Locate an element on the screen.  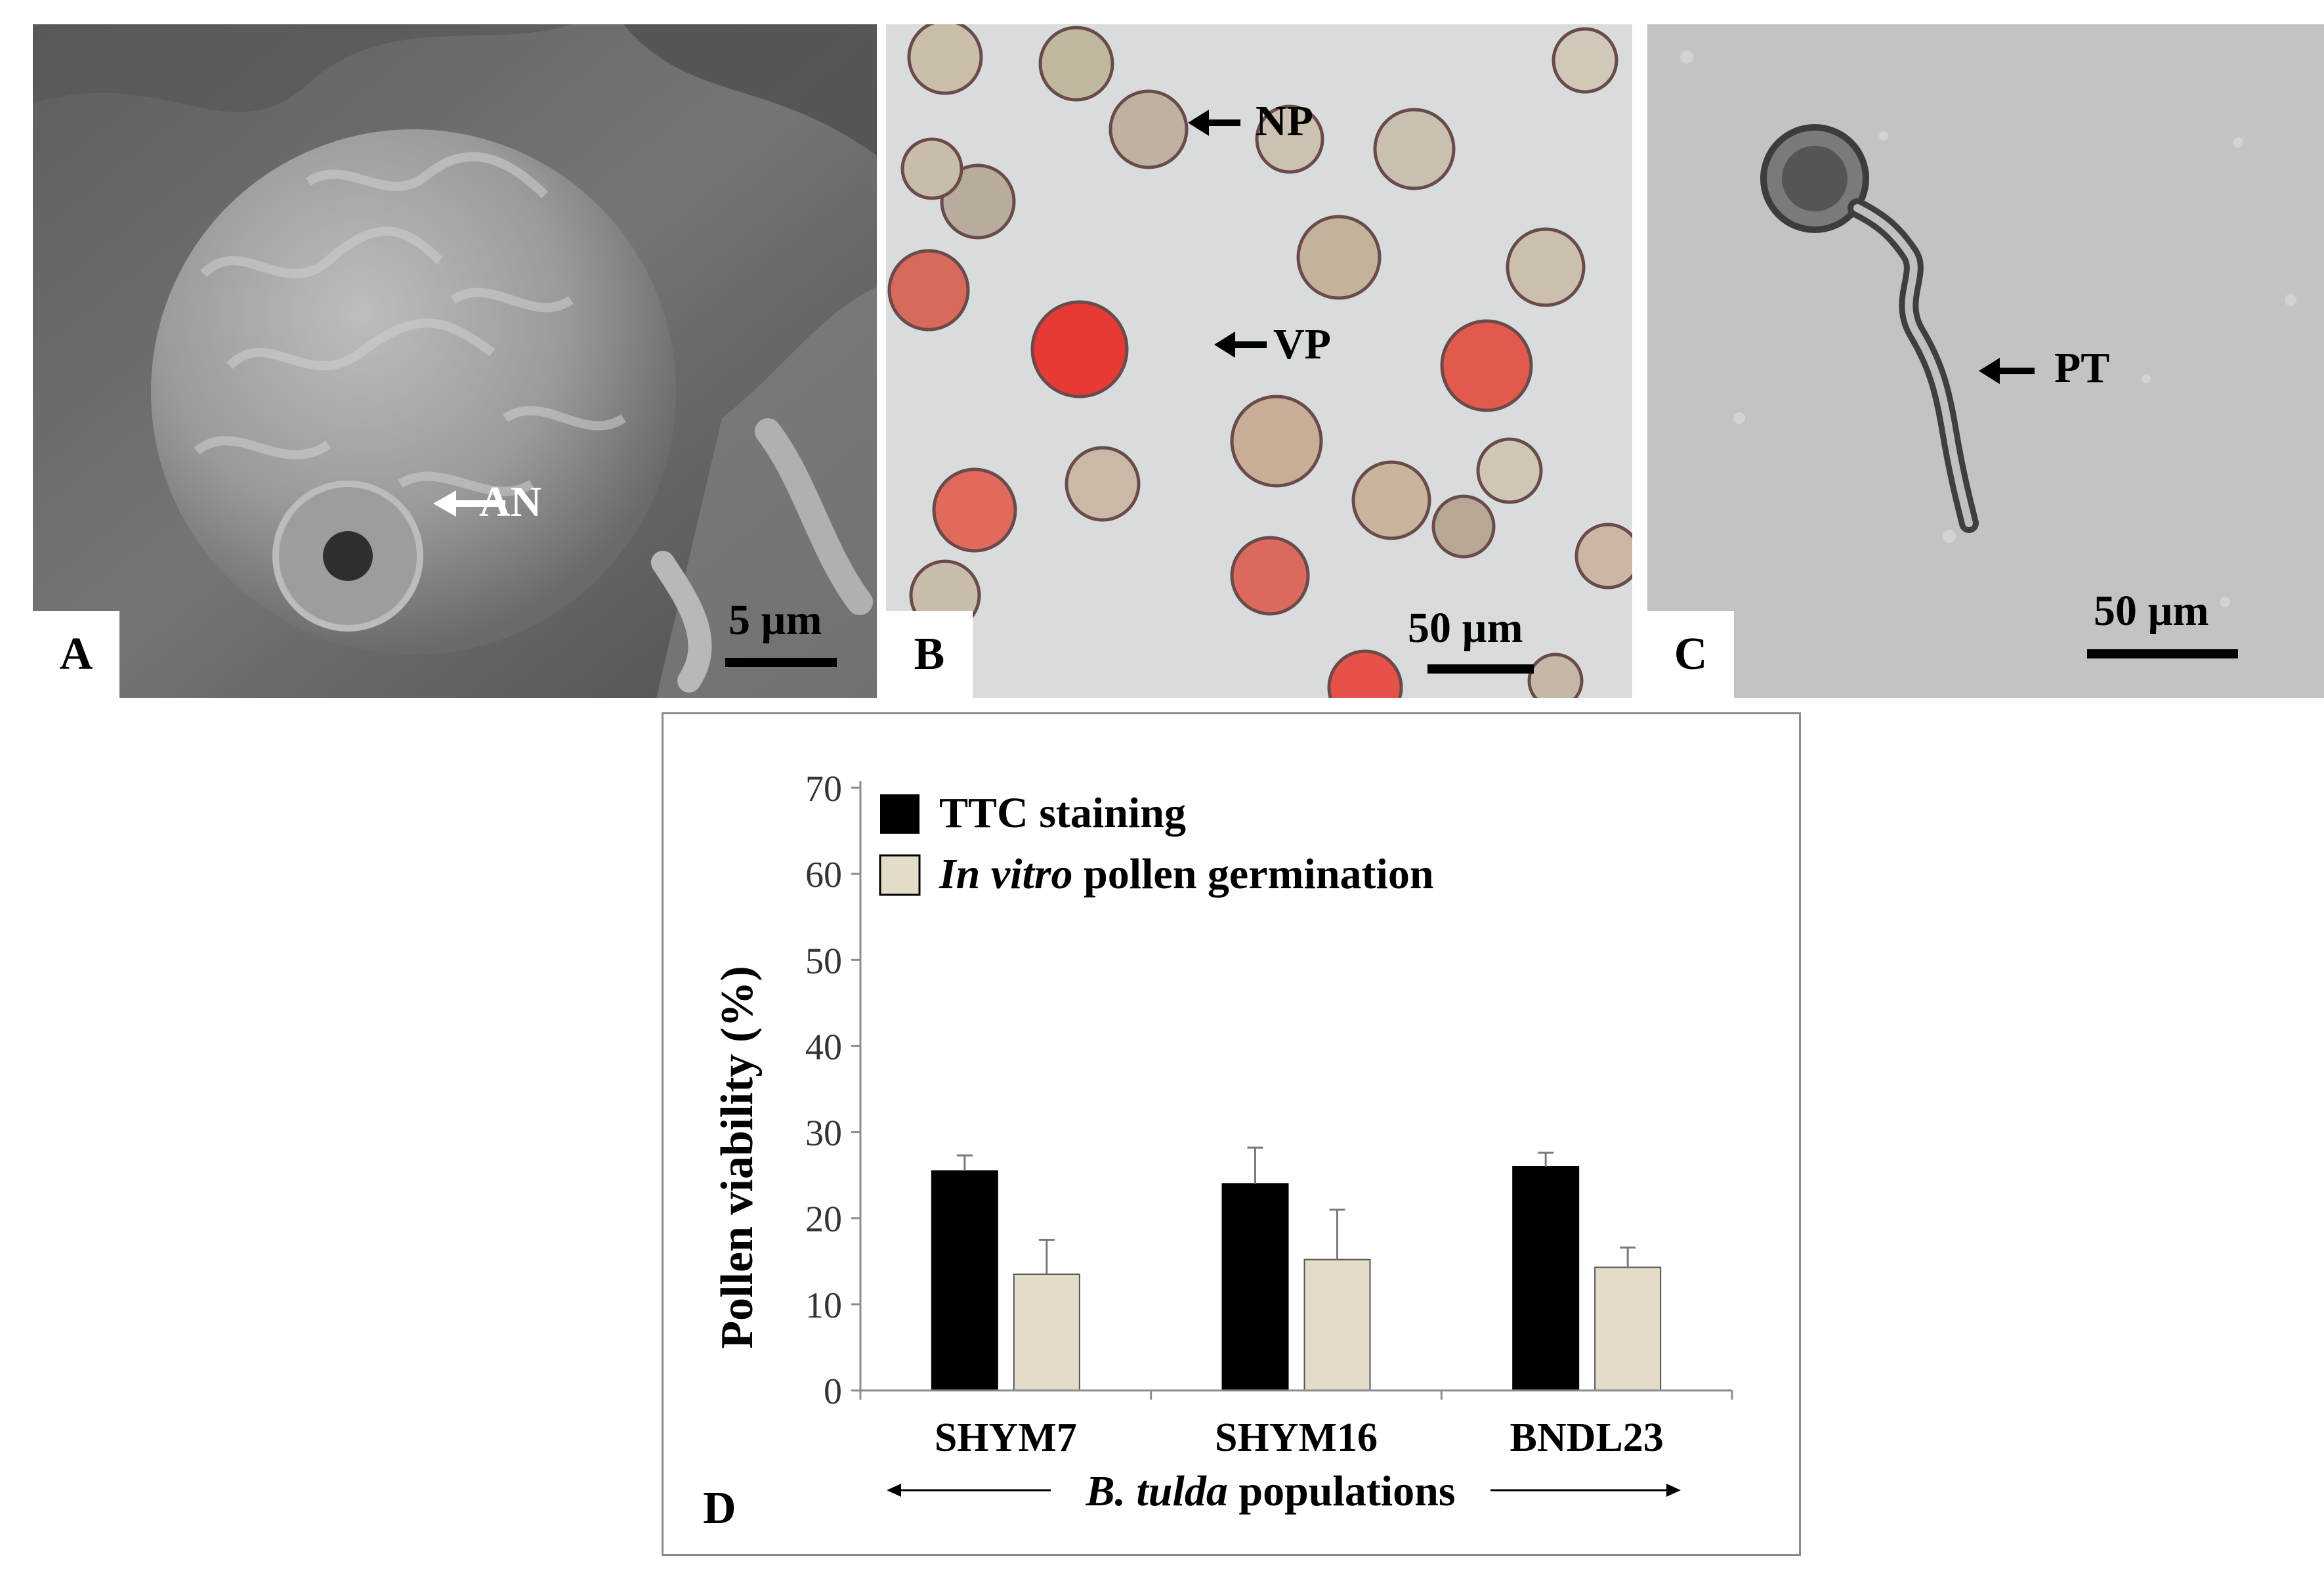
legend-label-ttc: TTC staining is located at coordinates (1062, 813).